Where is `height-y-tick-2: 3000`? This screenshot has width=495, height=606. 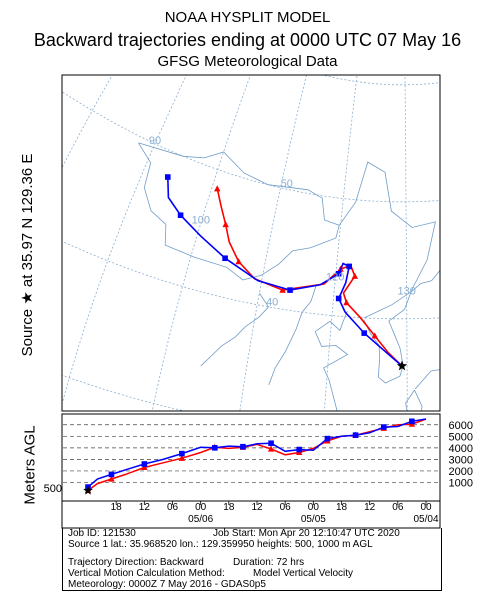 height-y-tick-2: 3000 is located at coordinates (461, 460).